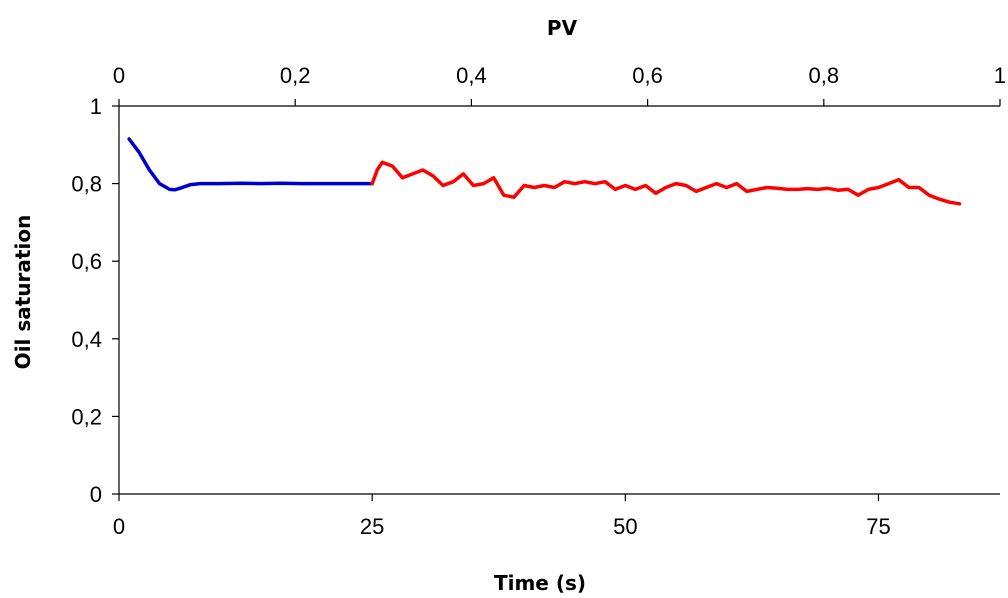  Describe the element at coordinates (23, 292) in the screenshot. I see `y-axis-title: Oil saturation` at that location.